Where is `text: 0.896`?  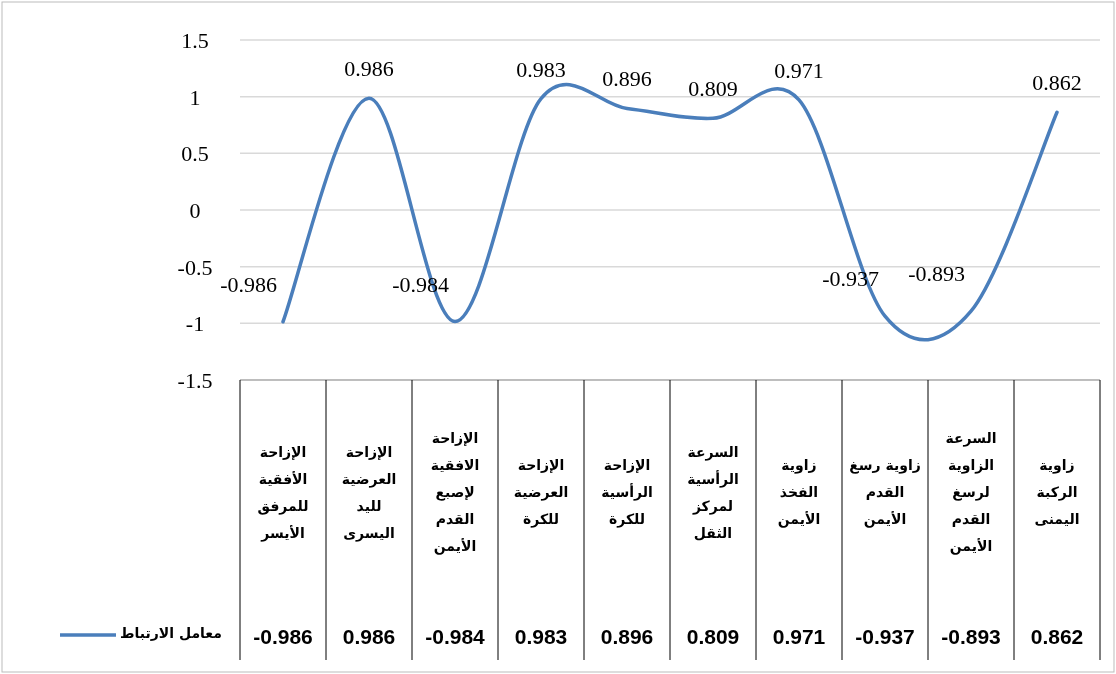
text: 0.896 is located at coordinates (627, 636).